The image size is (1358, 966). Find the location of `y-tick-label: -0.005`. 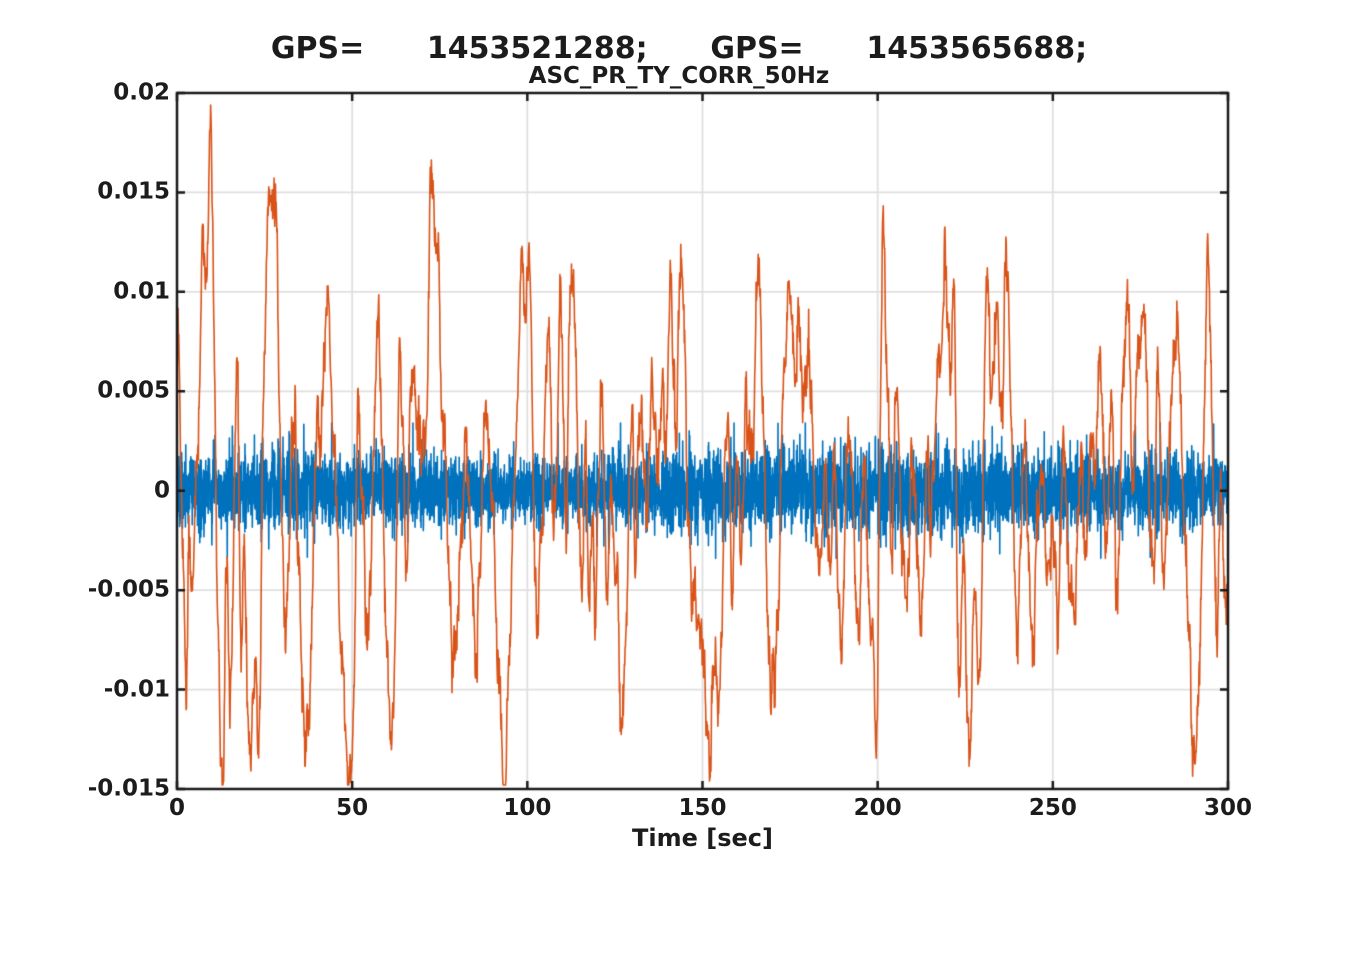

y-tick-label: -0.005 is located at coordinates (128, 589).